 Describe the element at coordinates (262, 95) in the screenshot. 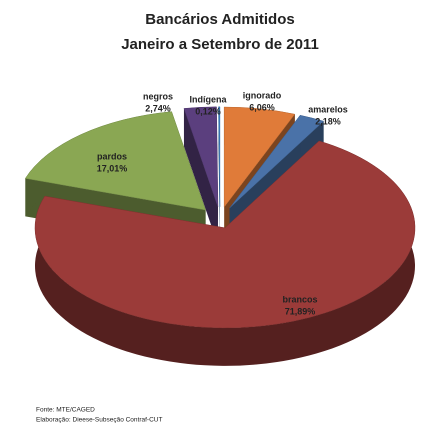

I see `slice-label: ignorado` at that location.